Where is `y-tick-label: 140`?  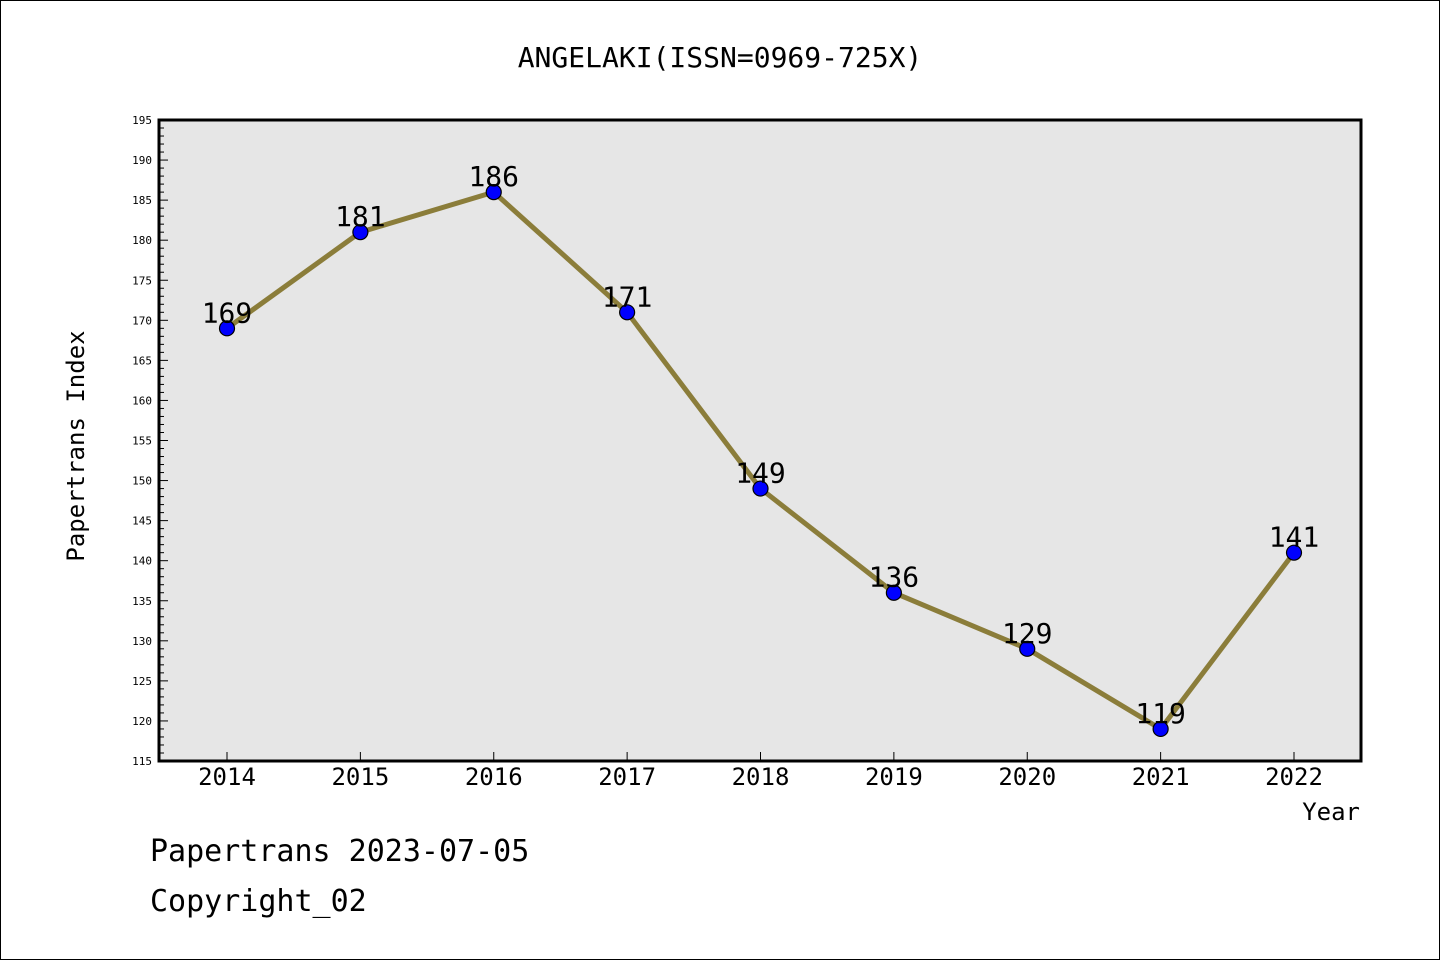
y-tick-label: 140 is located at coordinates (142, 561).